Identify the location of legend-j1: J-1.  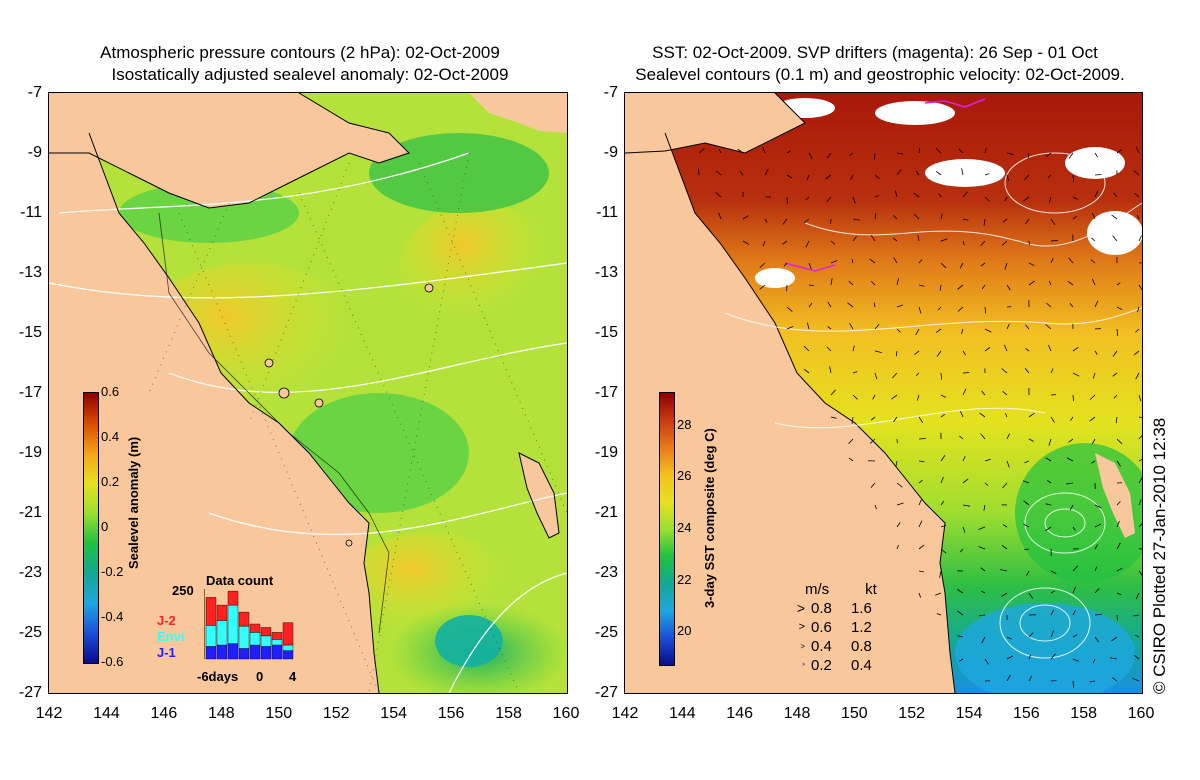
(166, 652).